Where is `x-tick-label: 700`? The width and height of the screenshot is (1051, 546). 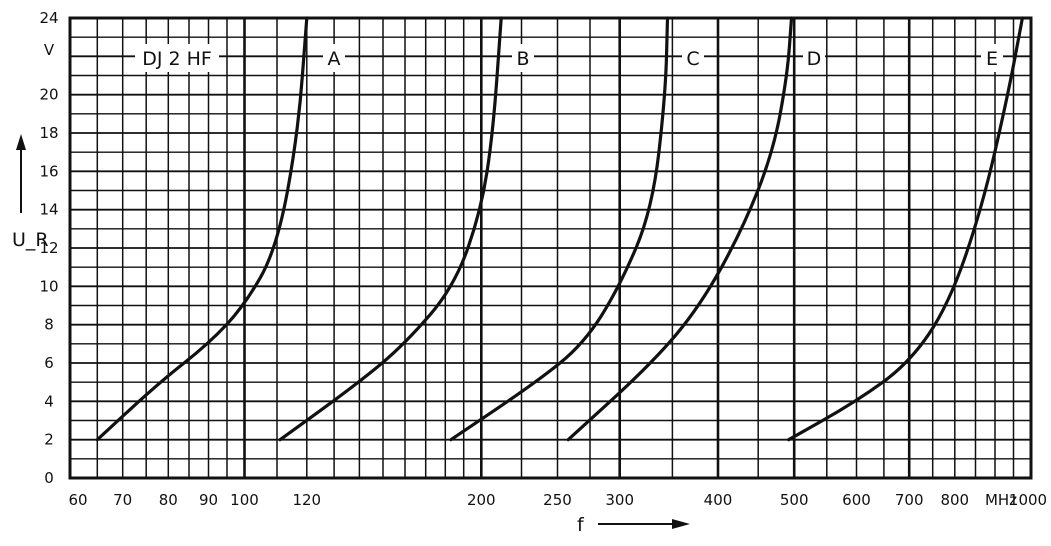
x-tick-label: 700 is located at coordinates (909, 500).